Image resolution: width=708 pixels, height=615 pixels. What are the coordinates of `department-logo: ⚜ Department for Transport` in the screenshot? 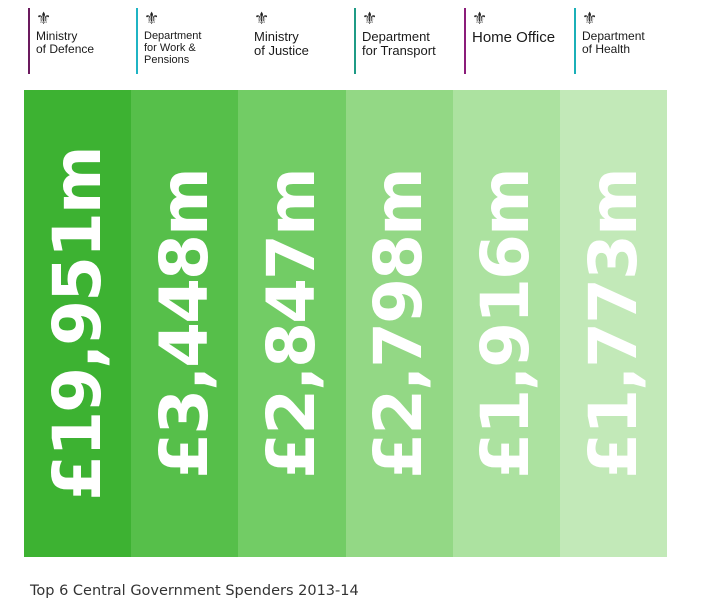 It's located at (395, 41).